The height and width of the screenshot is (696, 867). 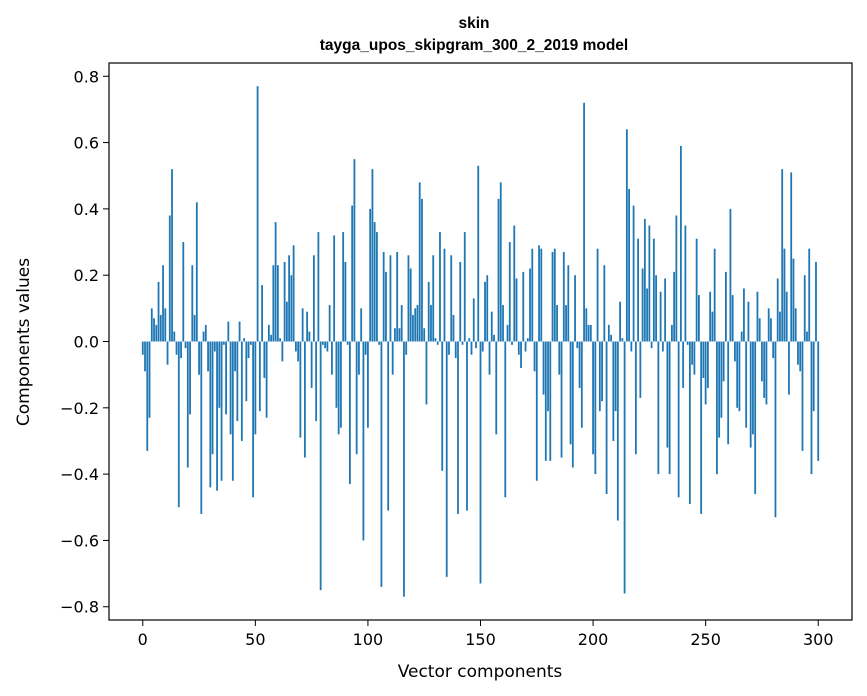 I want to click on x-axis-ticks: 0 50 100 150 200 250 300, so click(x=486, y=634).